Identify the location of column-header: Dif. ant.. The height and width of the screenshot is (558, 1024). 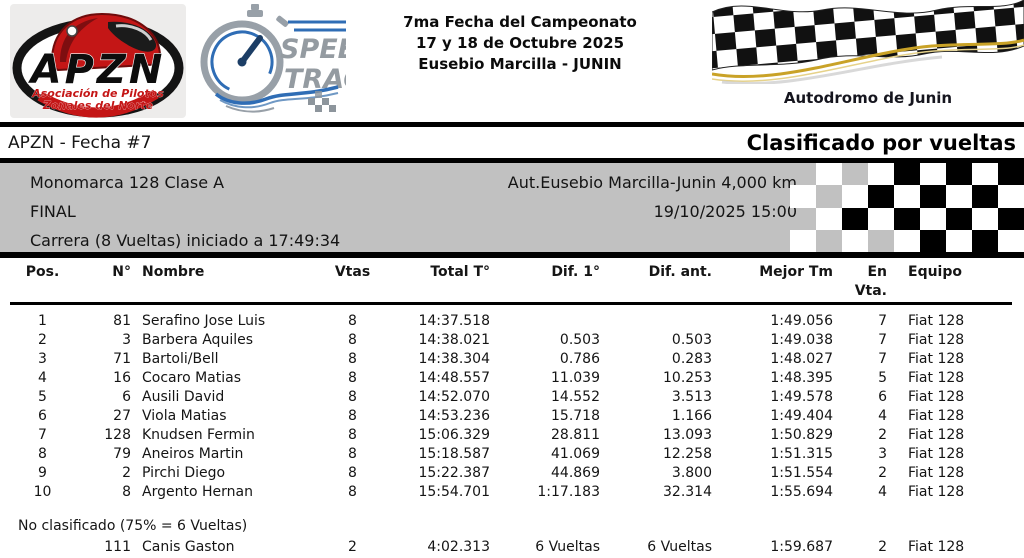
(680, 272).